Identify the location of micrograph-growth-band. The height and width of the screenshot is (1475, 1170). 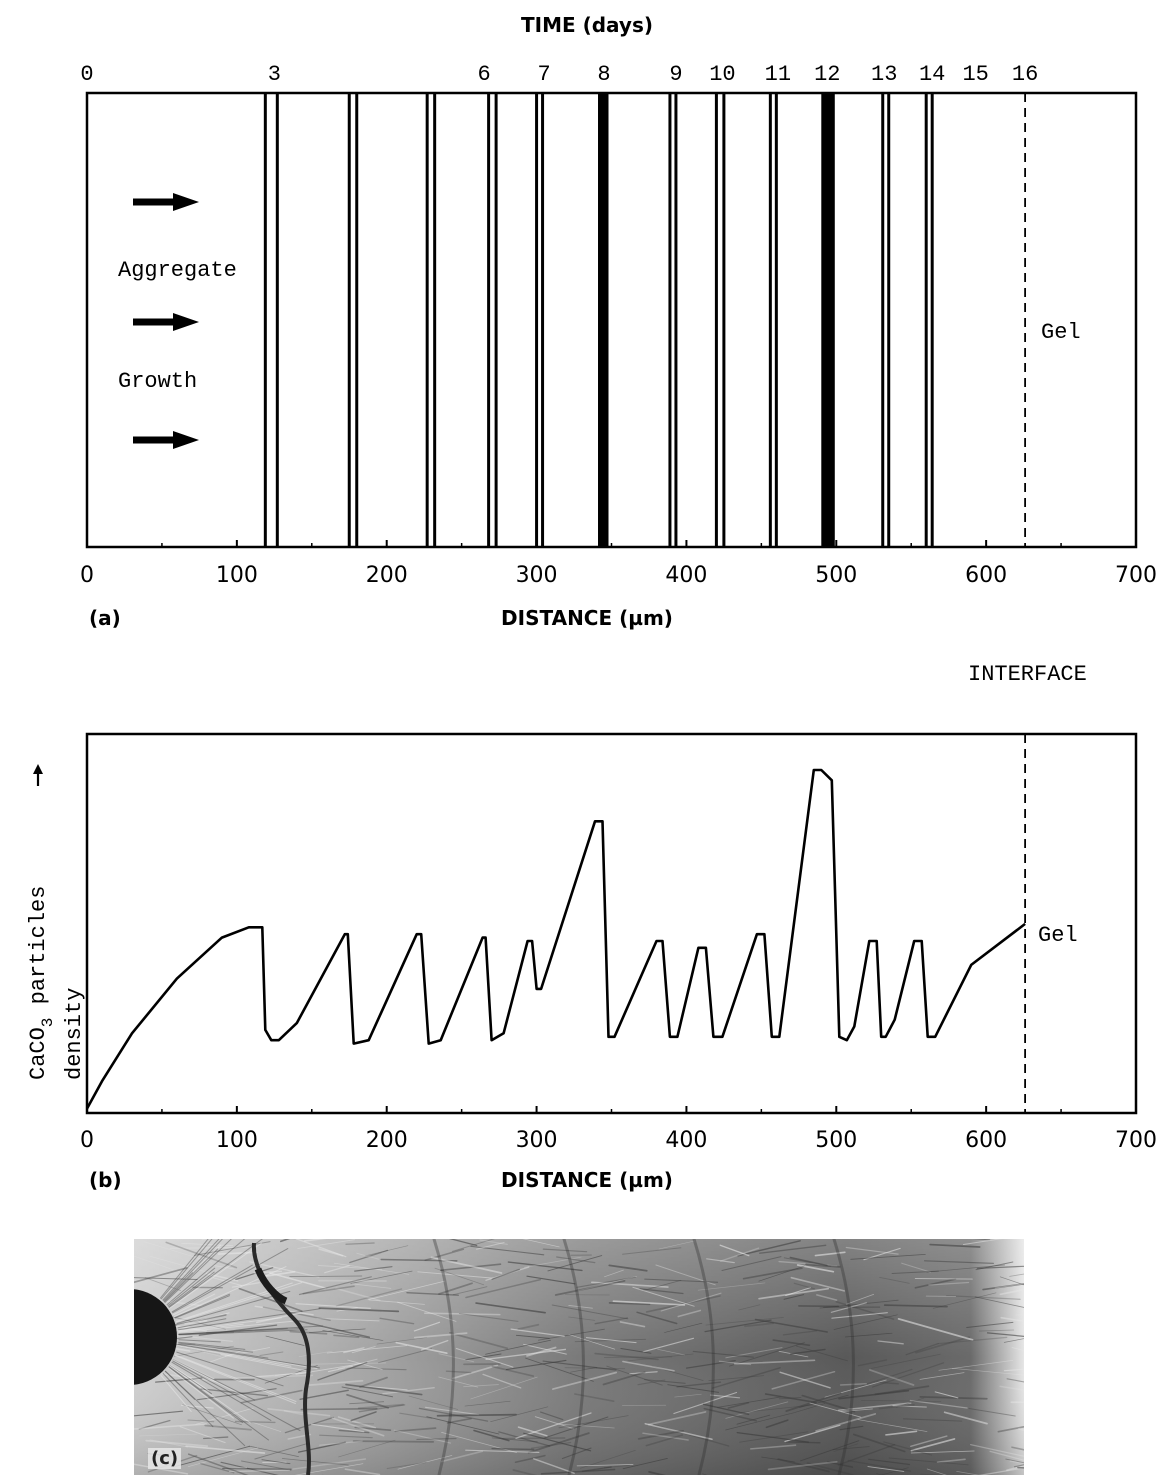
(573, 1357).